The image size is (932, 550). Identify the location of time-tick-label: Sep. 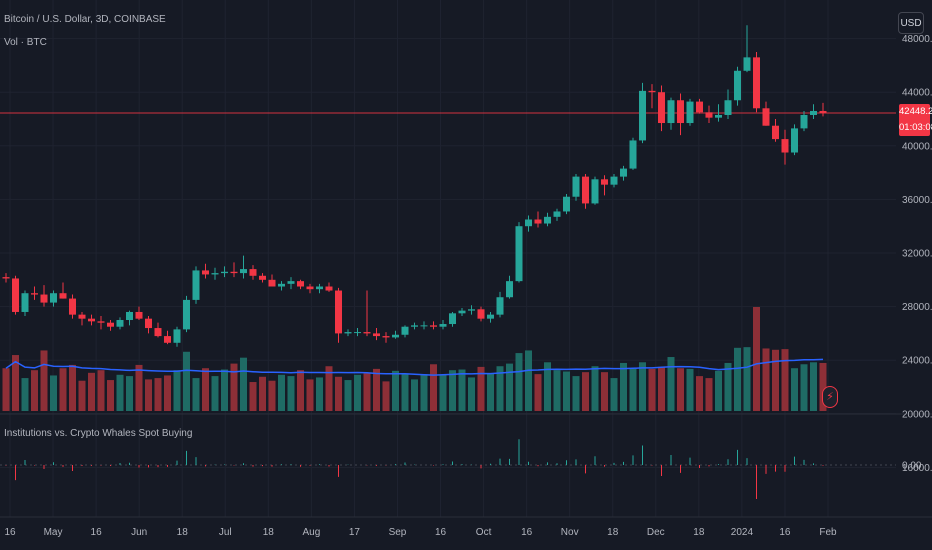
(398, 532).